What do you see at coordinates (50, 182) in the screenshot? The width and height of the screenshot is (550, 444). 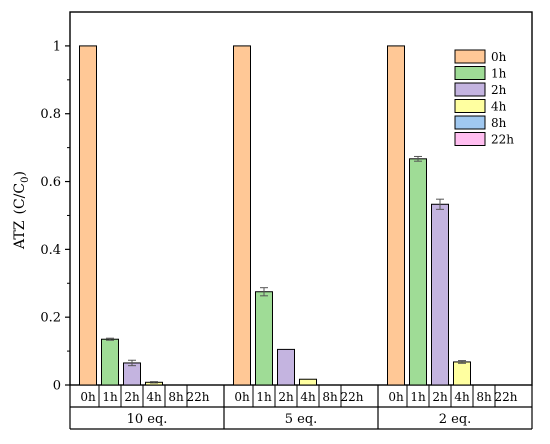 I see `y-tick-label: 0.6` at bounding box center [50, 182].